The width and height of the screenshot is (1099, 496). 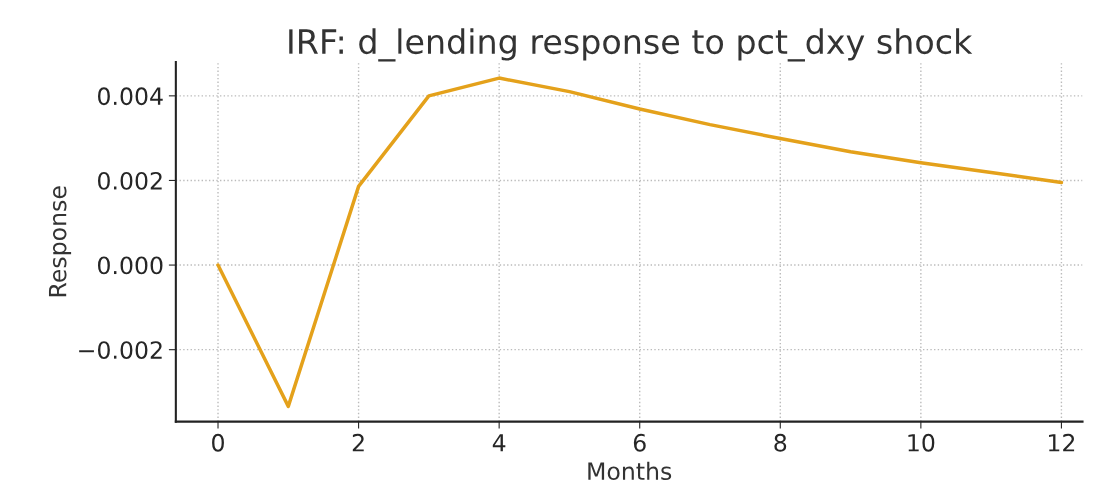 I want to click on x-tick-label: 12, so click(x=1062, y=442).